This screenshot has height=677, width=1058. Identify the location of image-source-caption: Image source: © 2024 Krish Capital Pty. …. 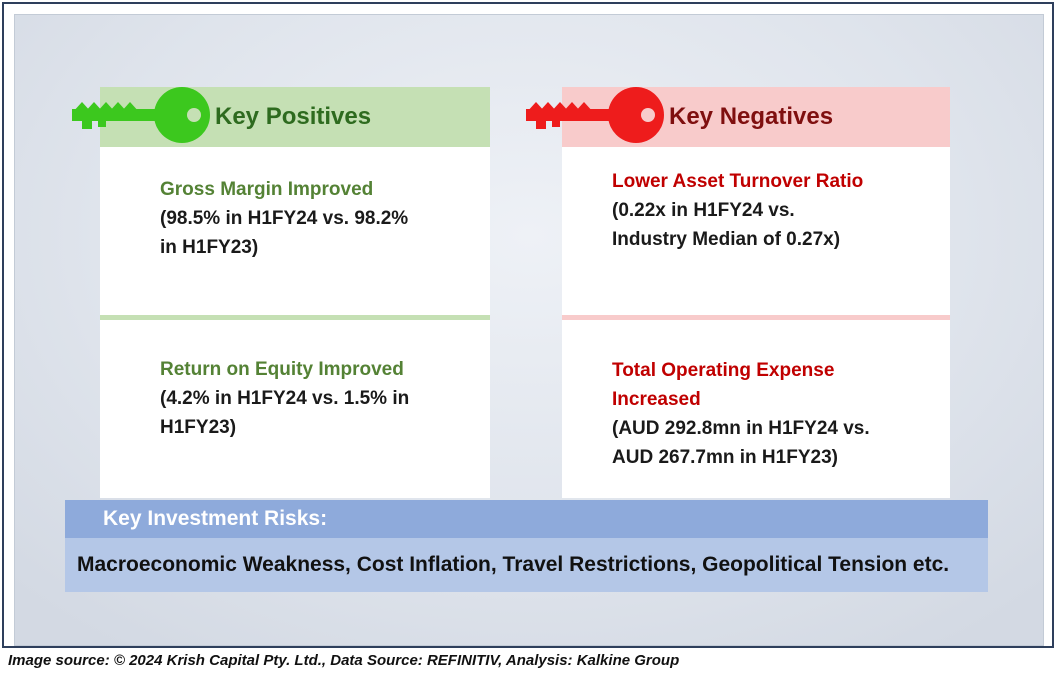
(344, 660).